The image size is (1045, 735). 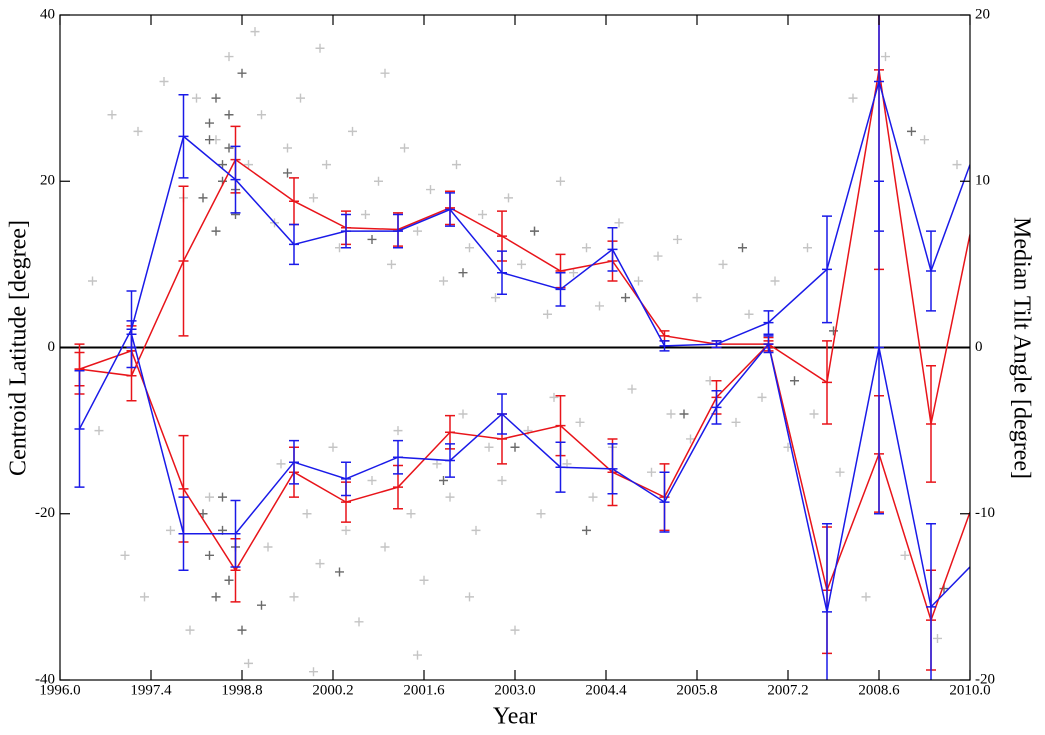 What do you see at coordinates (332, 690) in the screenshot?
I see `x-tick-label: 2000.2` at bounding box center [332, 690].